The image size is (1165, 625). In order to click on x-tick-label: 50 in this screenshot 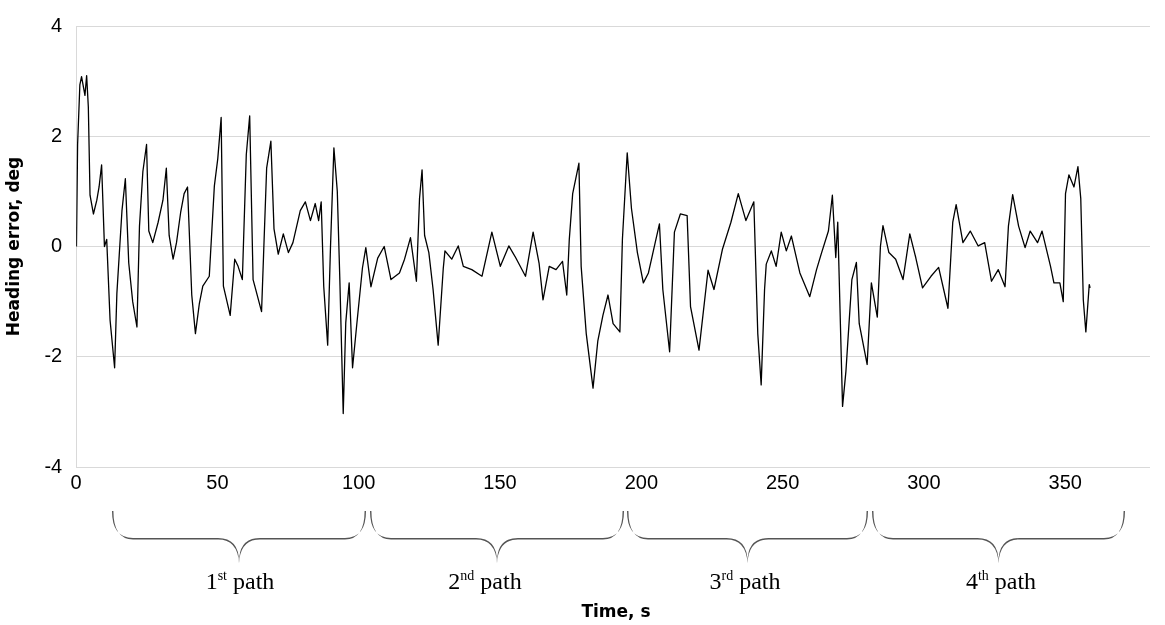, I will do `click(217, 481)`.